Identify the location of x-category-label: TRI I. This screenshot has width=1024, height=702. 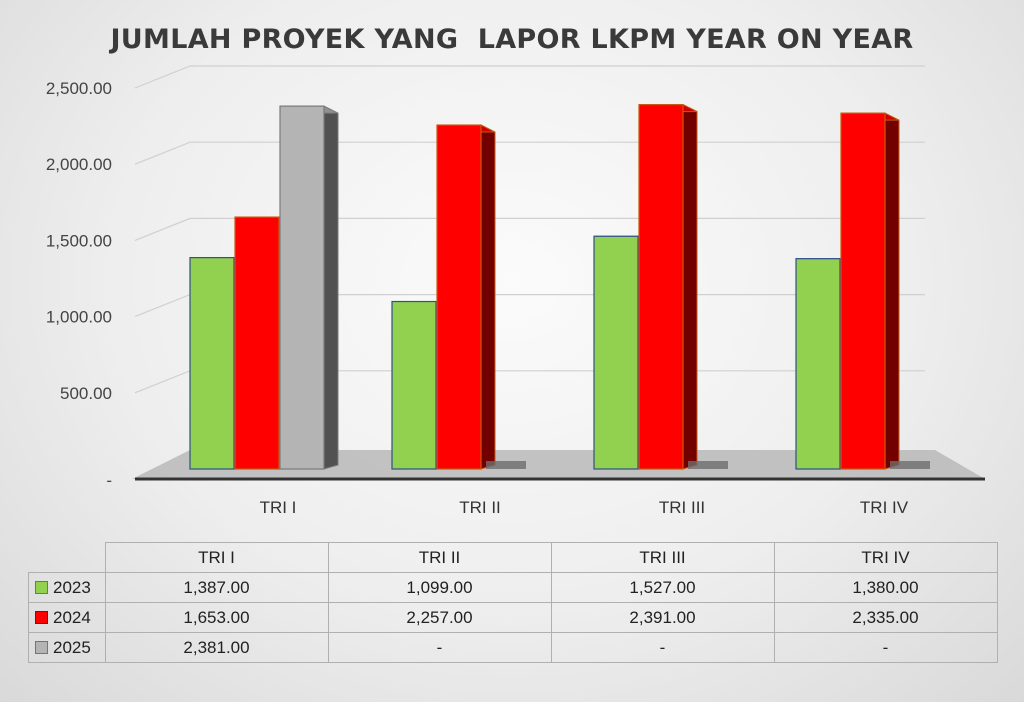
(278, 507).